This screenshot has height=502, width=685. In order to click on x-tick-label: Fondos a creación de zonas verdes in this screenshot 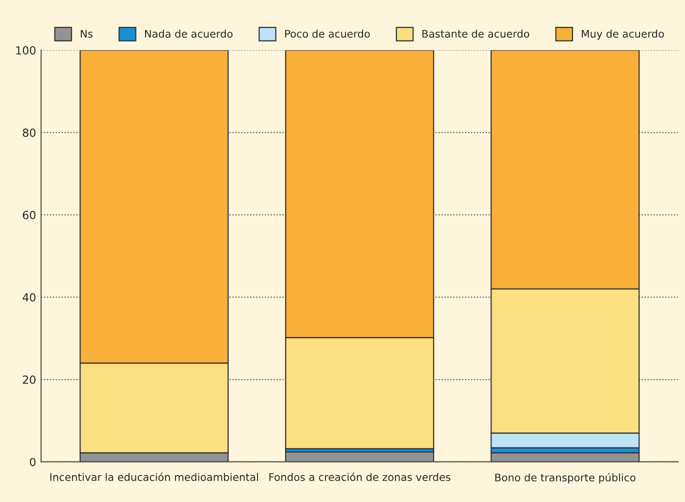, I will do `click(359, 477)`.